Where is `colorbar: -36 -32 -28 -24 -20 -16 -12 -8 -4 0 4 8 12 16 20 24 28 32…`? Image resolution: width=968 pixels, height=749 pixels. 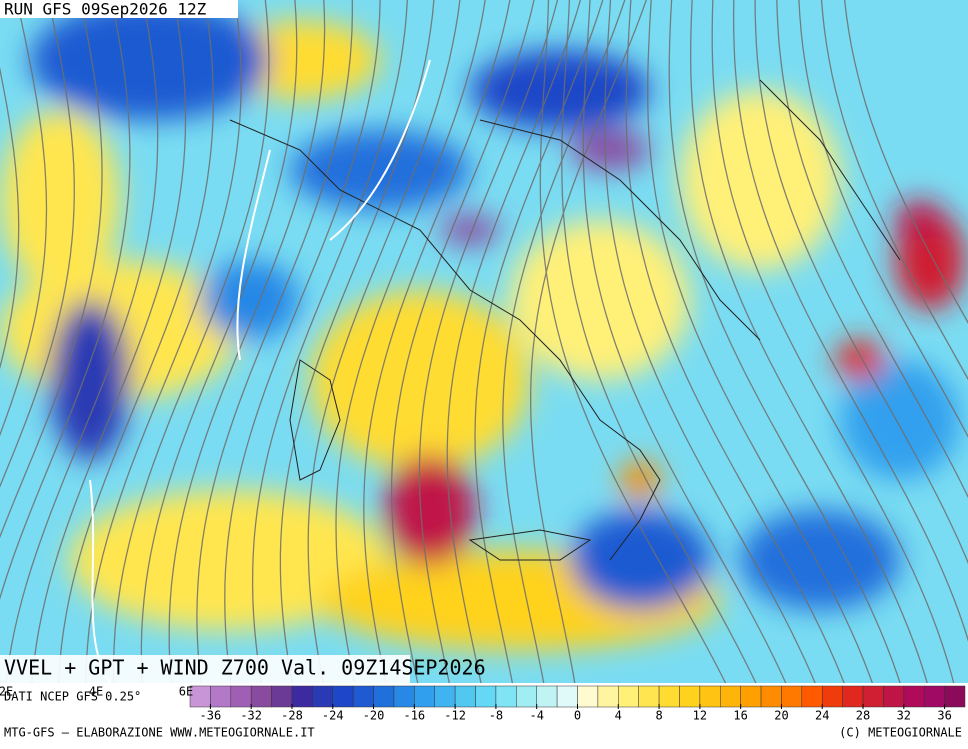
colorbar: -36 -32 -28 -24 -20 -16 -12 -8 -4 0 4 8 12 16 20 24 28 32… is located at coordinates (577, 704).